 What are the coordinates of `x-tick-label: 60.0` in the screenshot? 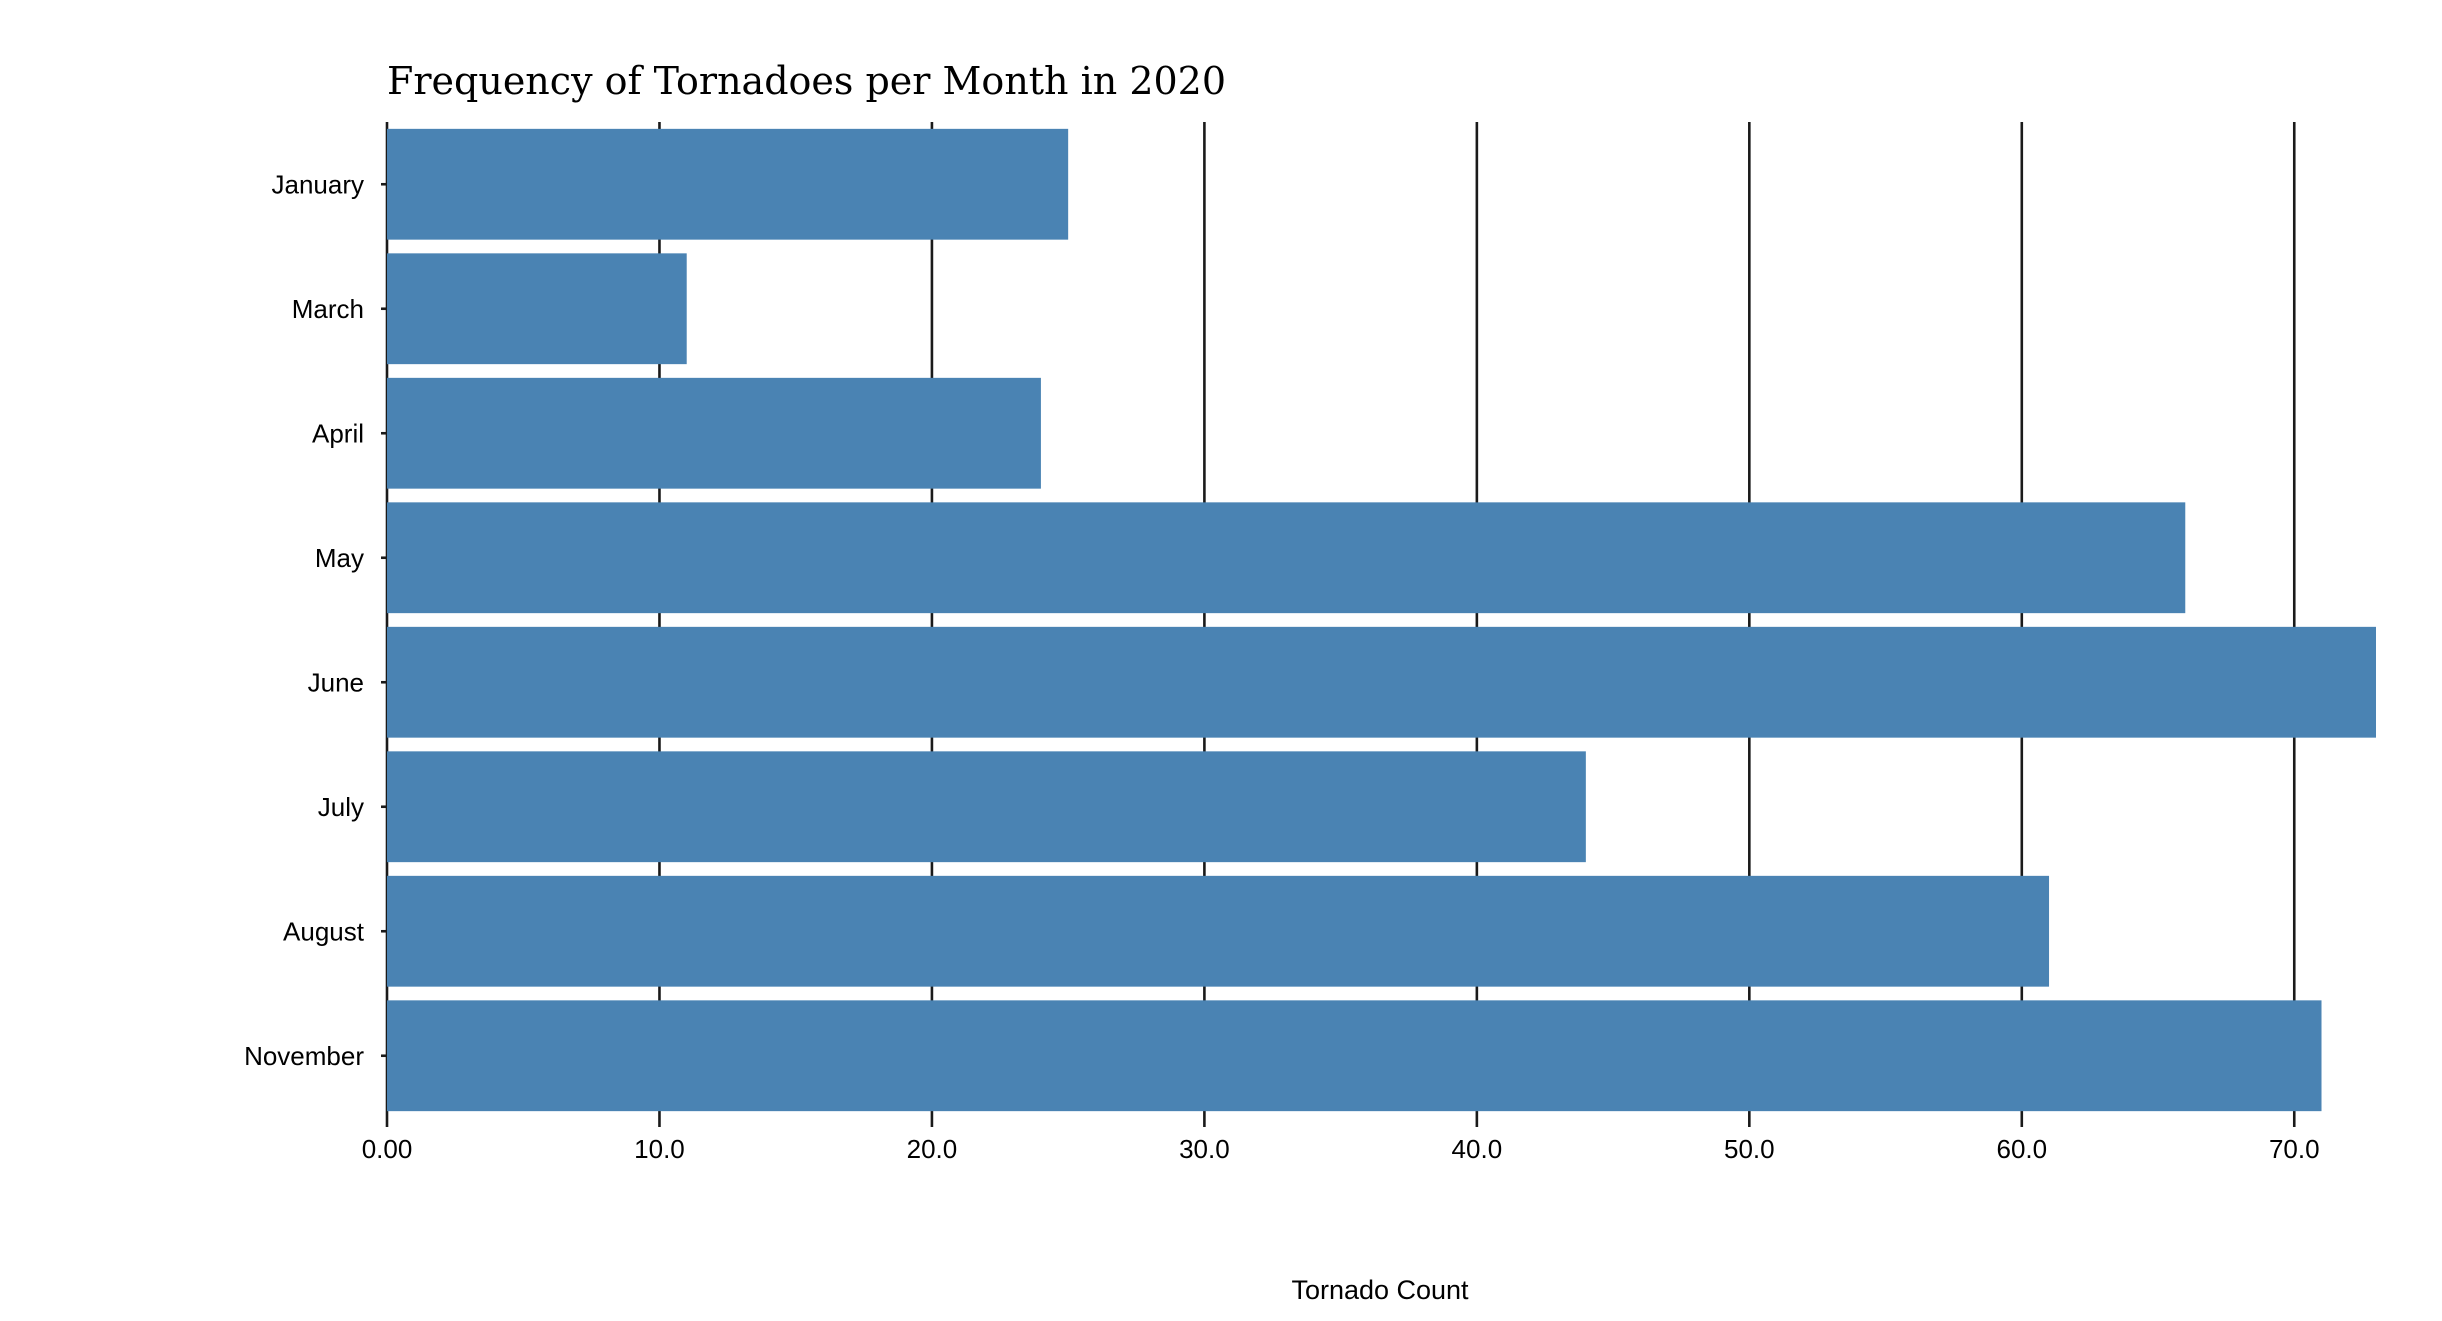 It's located at (2021, 1149).